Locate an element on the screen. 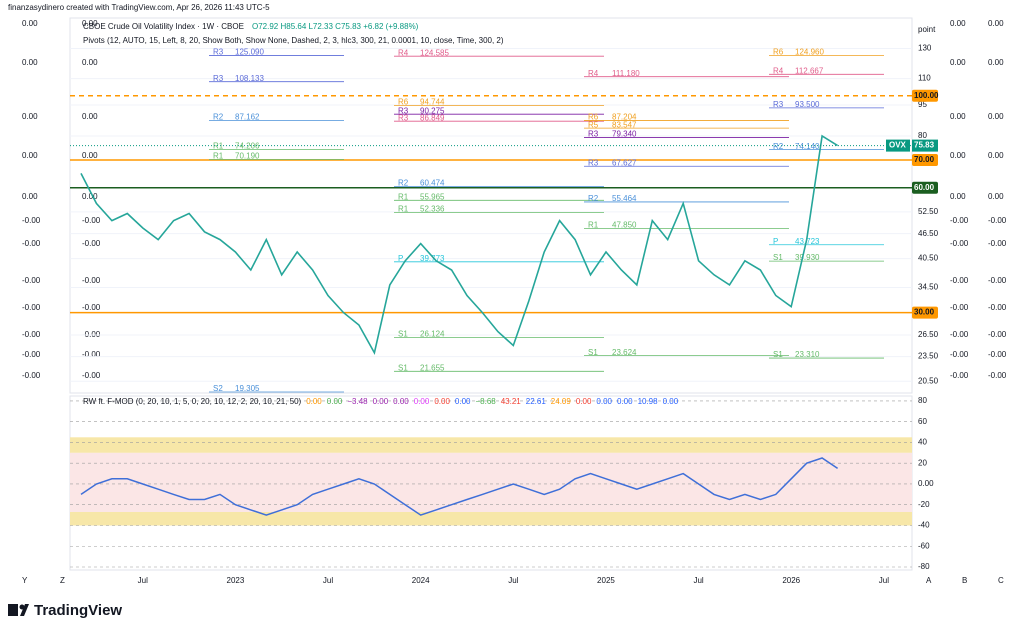 The height and width of the screenshot is (637, 1024). osc-tick-label: 20 is located at coordinates (922, 462).